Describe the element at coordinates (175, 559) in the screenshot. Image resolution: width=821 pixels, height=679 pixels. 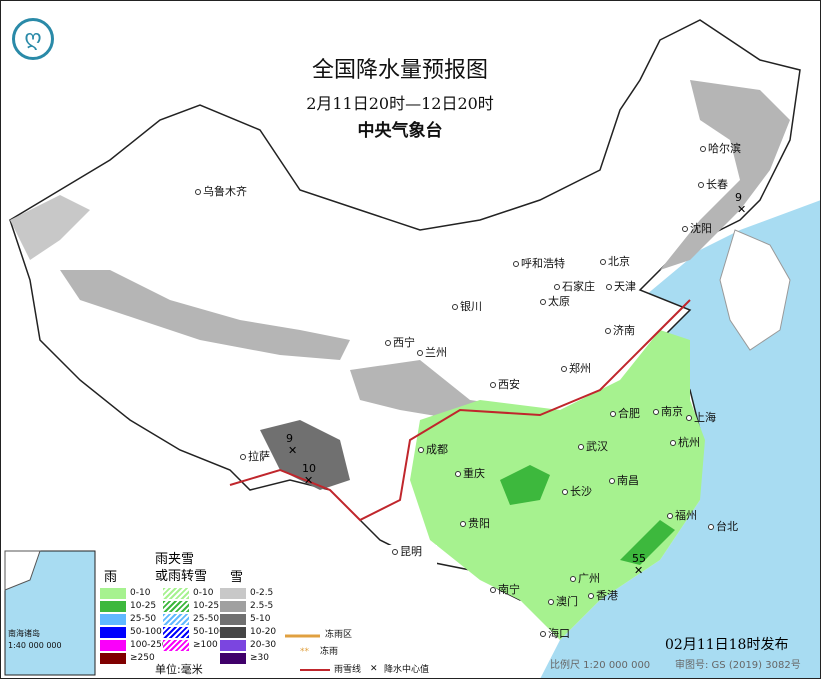
I see `legend-sleet-title: 雨夹雪` at that location.